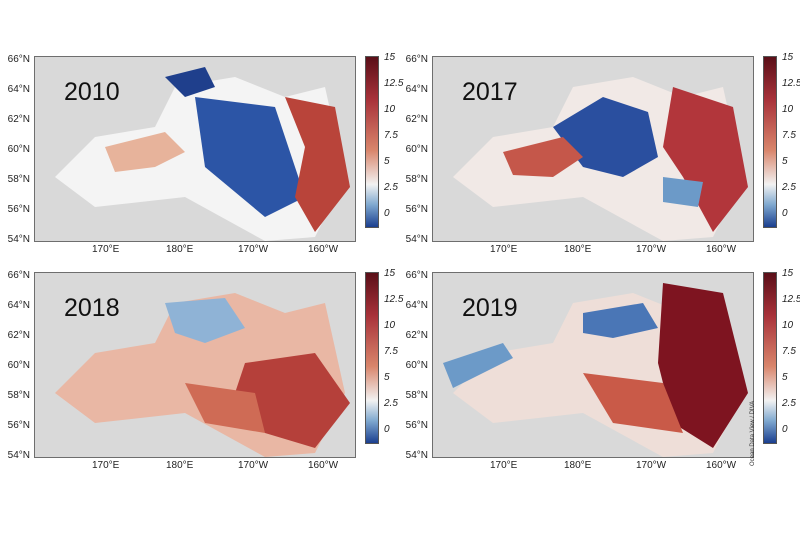 This screenshot has height=533, width=800. Describe the element at coordinates (190, 82) in the screenshot. I see `field-cold-north` at that location.